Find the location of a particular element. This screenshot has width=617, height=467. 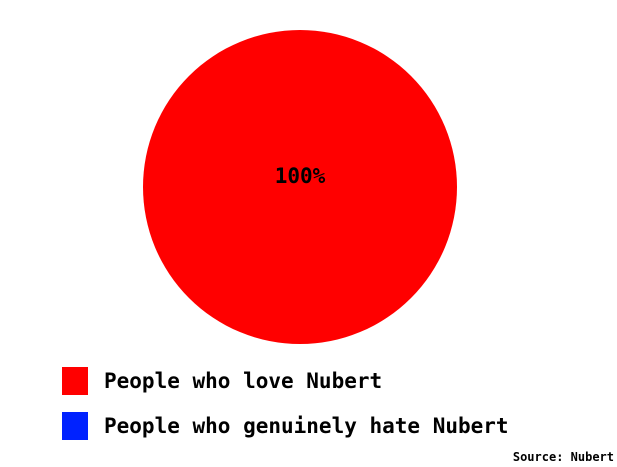

legend-item-hate: People who genuinely hate Nubert is located at coordinates (285, 426).